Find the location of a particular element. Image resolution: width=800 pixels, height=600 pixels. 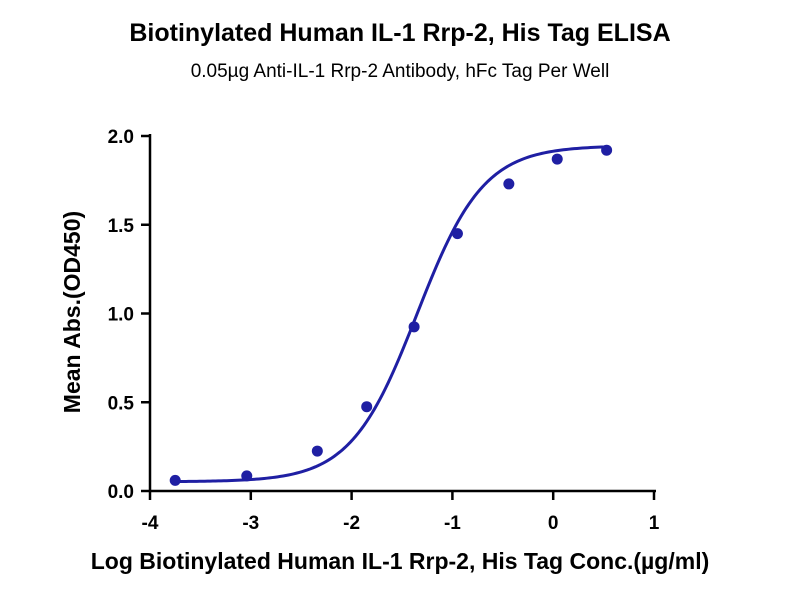

x-ticks: -4 -3 -2 -1 0 1 is located at coordinates (401, 512).